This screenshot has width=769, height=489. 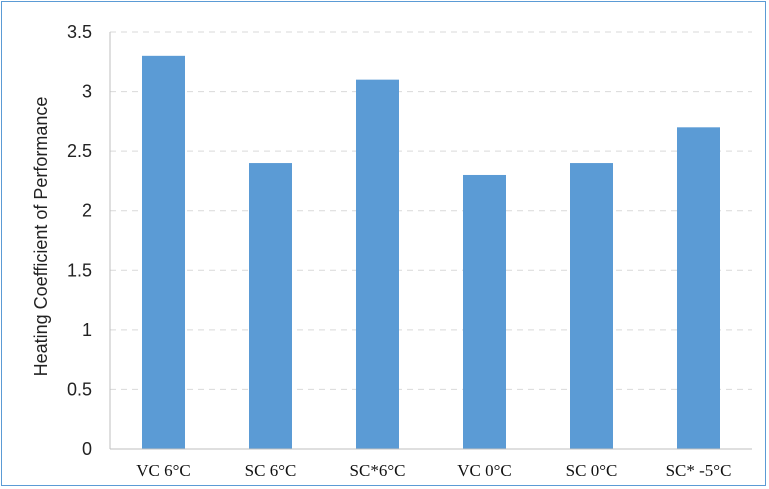 I want to click on x-tick-label: SC 6°C, so click(x=271, y=470).